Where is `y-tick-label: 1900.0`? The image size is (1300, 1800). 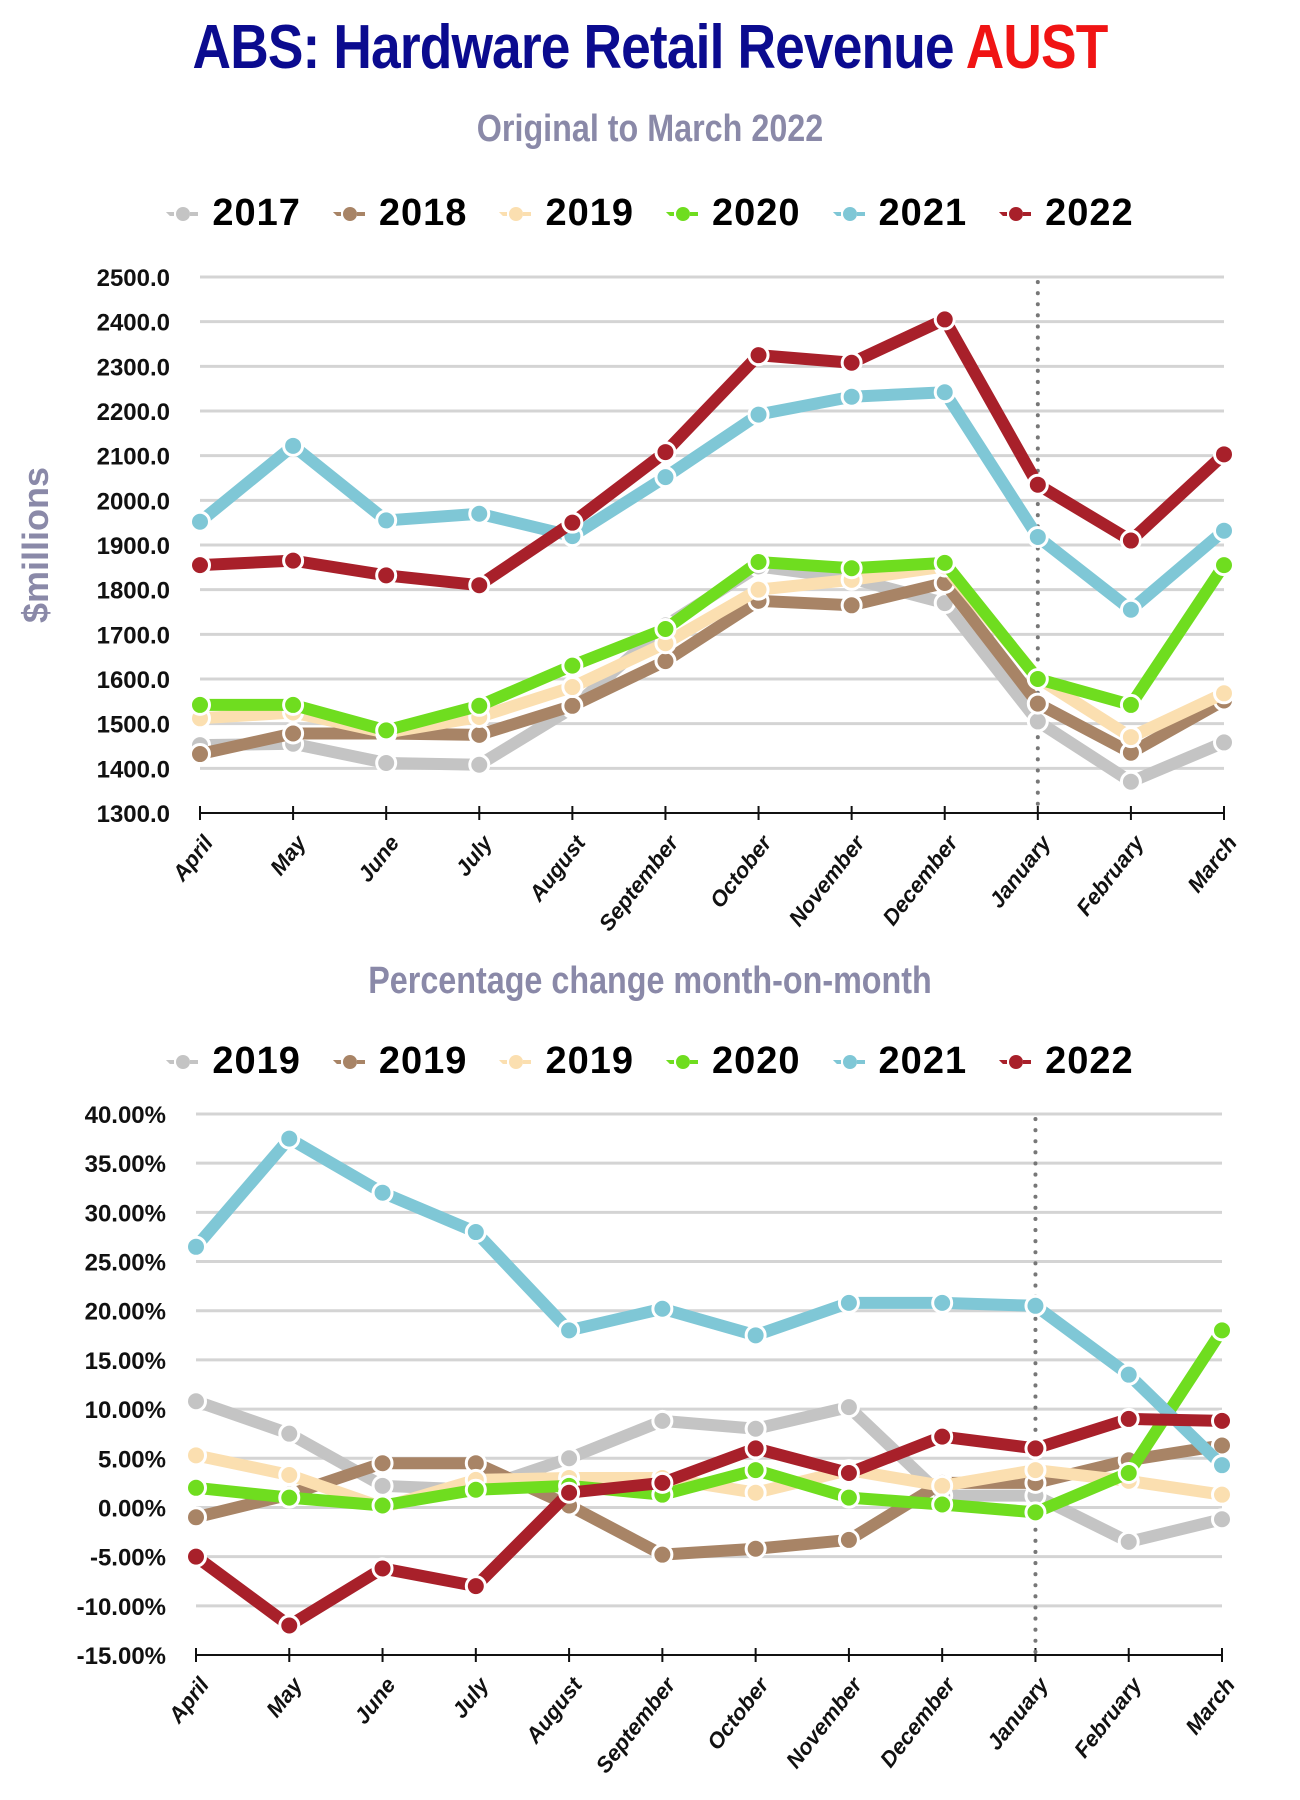 y-tick-label: 1900.0 is located at coordinates (133, 546).